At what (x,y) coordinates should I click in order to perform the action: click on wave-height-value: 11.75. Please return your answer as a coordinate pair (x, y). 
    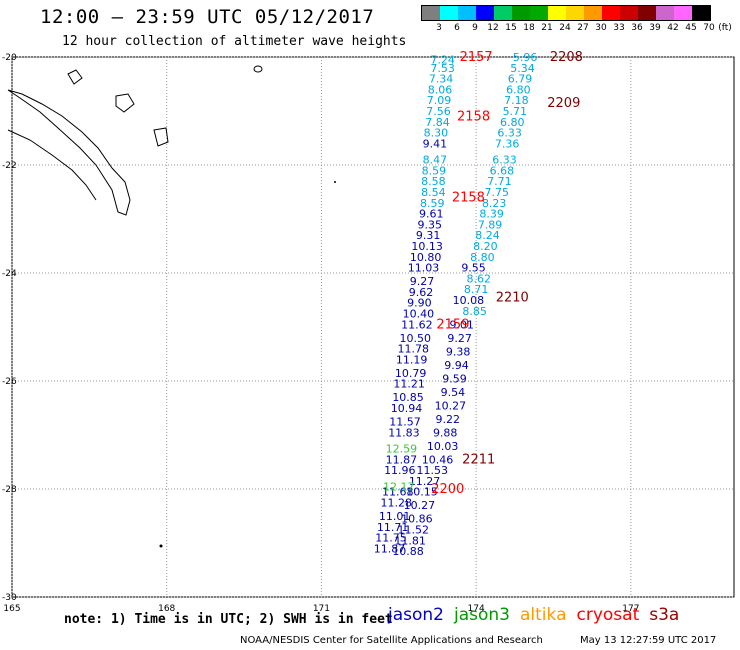
    Looking at the image, I should click on (391, 538).